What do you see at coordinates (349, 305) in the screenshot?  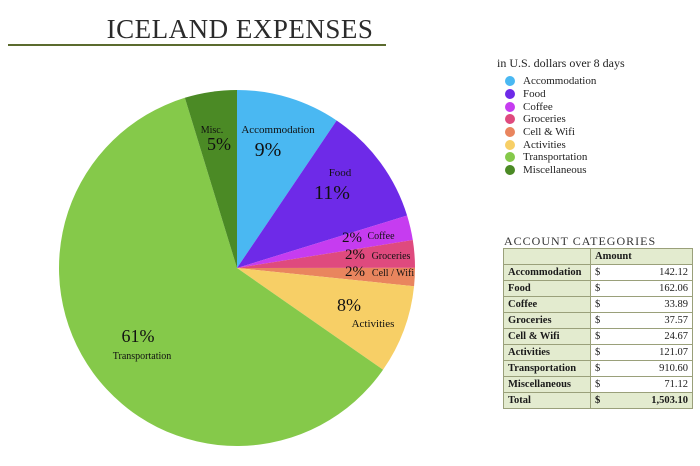 I see `slice-percent-activities: 8%` at bounding box center [349, 305].